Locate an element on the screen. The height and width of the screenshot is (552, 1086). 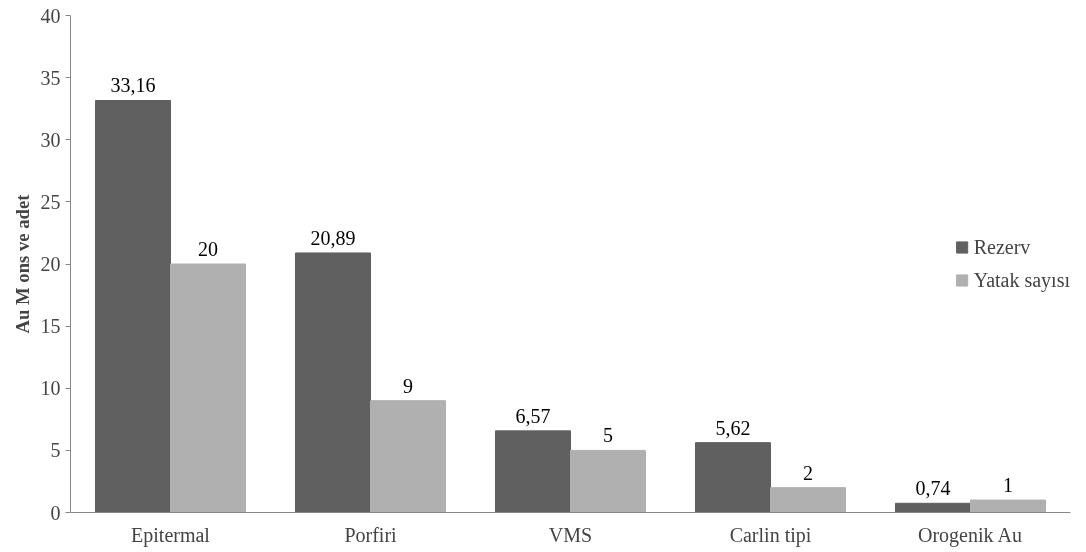
y-tick-label: 10 is located at coordinates (50, 388).